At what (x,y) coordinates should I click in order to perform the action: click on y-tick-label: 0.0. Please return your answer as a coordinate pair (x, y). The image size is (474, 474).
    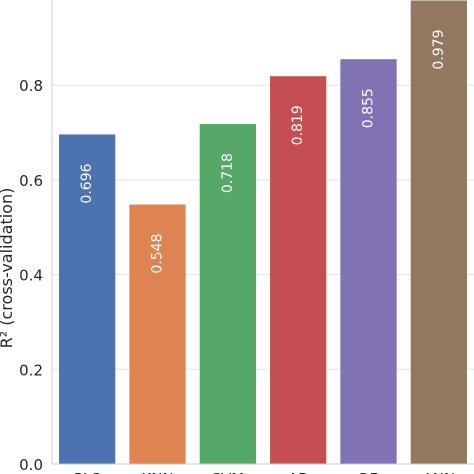
    Looking at the image, I should click on (31, 465).